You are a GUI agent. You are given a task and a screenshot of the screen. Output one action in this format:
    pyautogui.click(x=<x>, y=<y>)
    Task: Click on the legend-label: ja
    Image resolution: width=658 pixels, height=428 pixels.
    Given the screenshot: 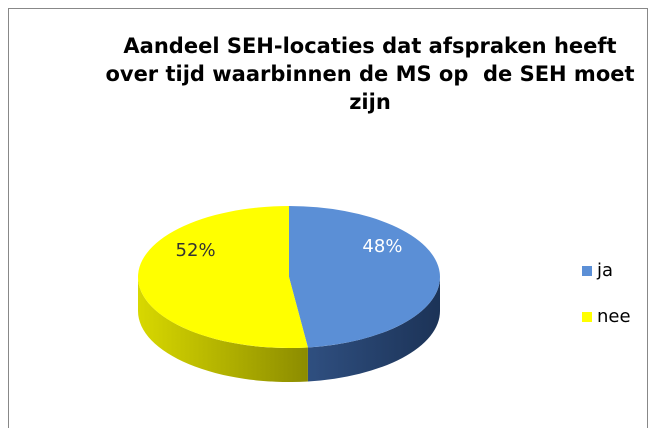 What is the action you would take?
    pyautogui.click(x=604, y=270)
    